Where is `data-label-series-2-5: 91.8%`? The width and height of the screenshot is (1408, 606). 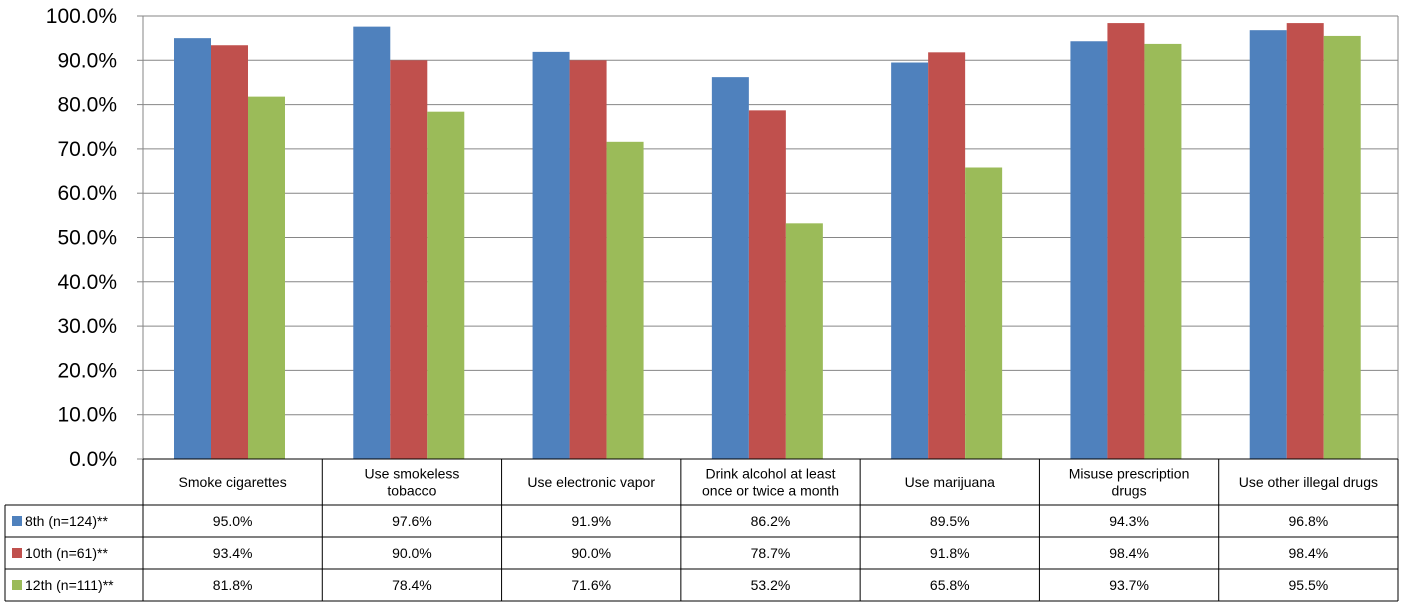
data-label-series-2-5: 91.8% is located at coordinates (950, 553).